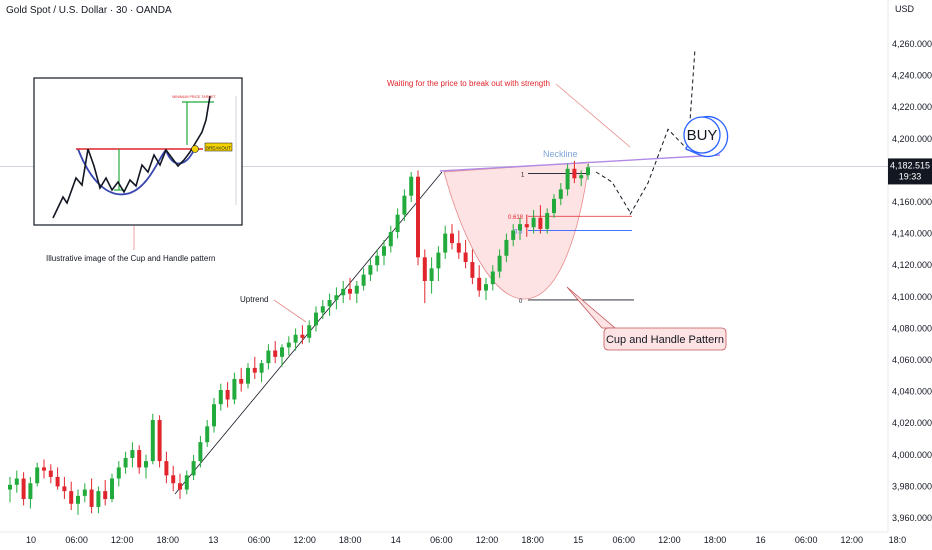 Image resolution: width=932 pixels, height=550 pixels. What do you see at coordinates (912, 423) in the screenshot?
I see `price-tick-label: 4,020.000` at bounding box center [912, 423].